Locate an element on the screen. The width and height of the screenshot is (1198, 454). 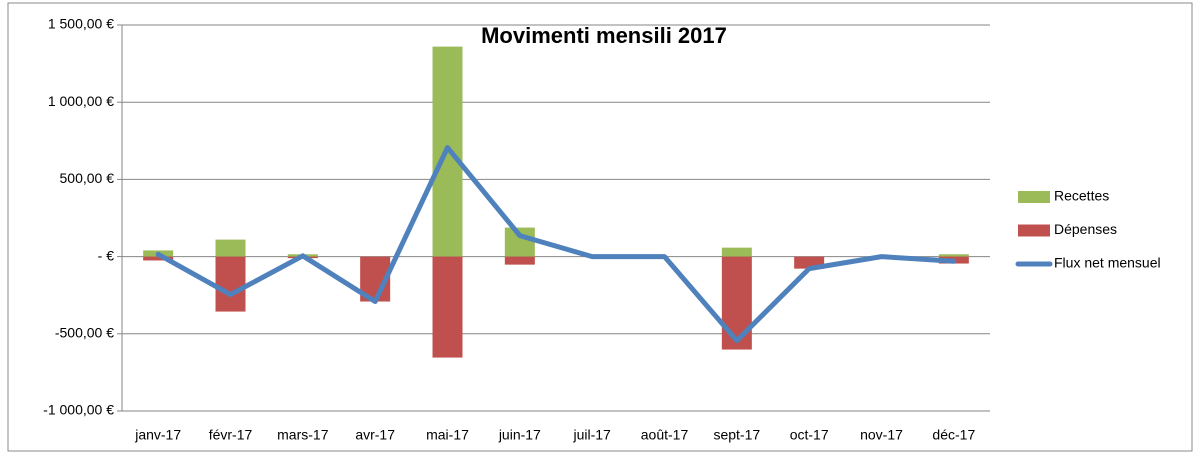
y-tick-label: 1 000,00 € is located at coordinates (81, 101).